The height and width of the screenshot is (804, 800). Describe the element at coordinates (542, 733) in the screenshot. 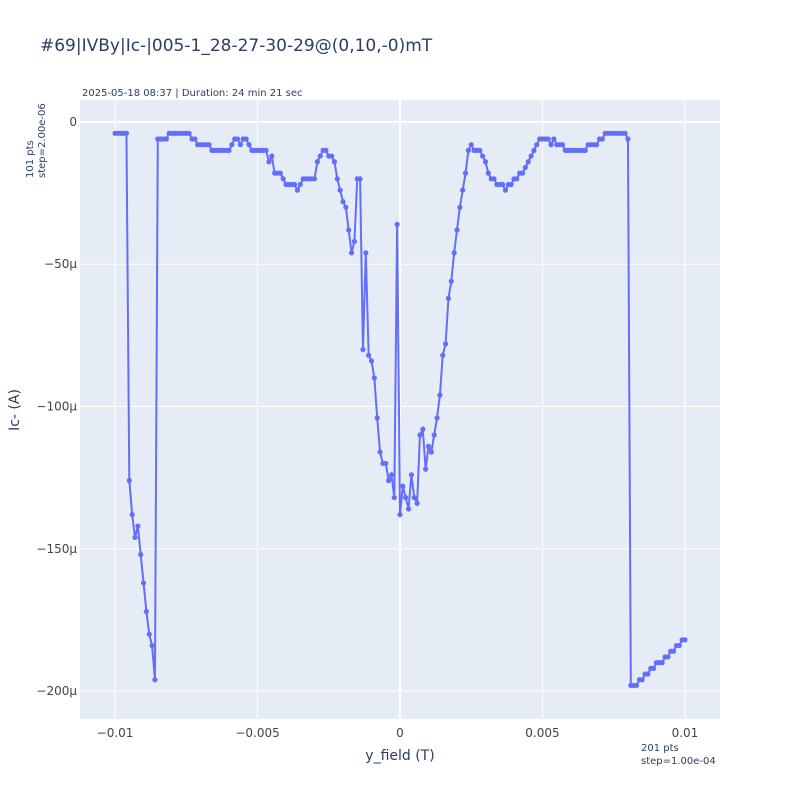

I see `x-tick-label: 0.005` at that location.